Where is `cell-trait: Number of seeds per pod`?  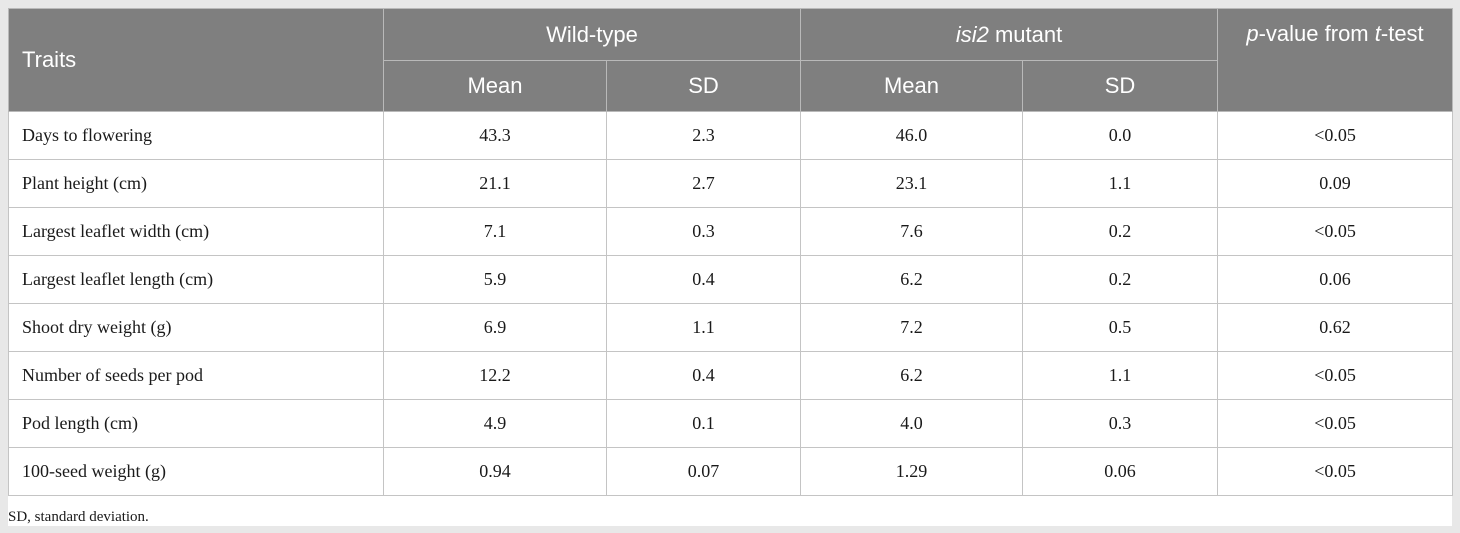
cell-trait: Number of seeds per pod is located at coordinates (196, 375).